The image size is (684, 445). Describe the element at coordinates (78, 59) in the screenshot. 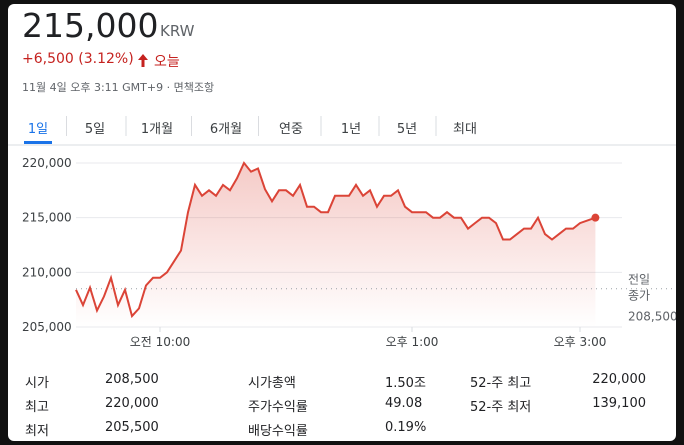

I see `price-change: +6,500 (3.12%)` at that location.